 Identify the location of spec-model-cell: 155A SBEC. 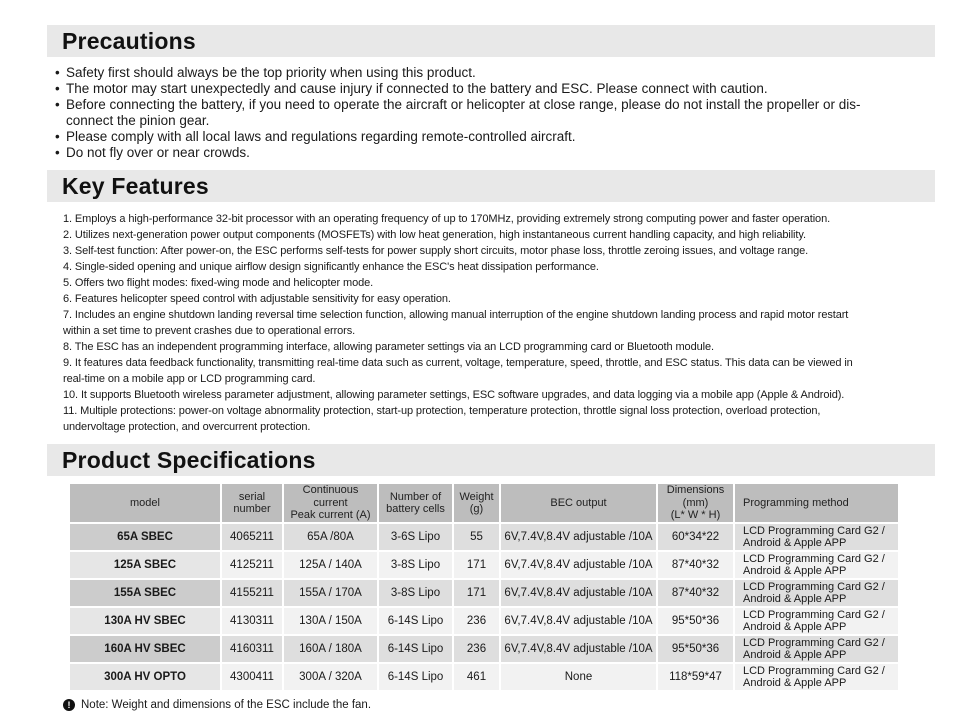
(145, 593).